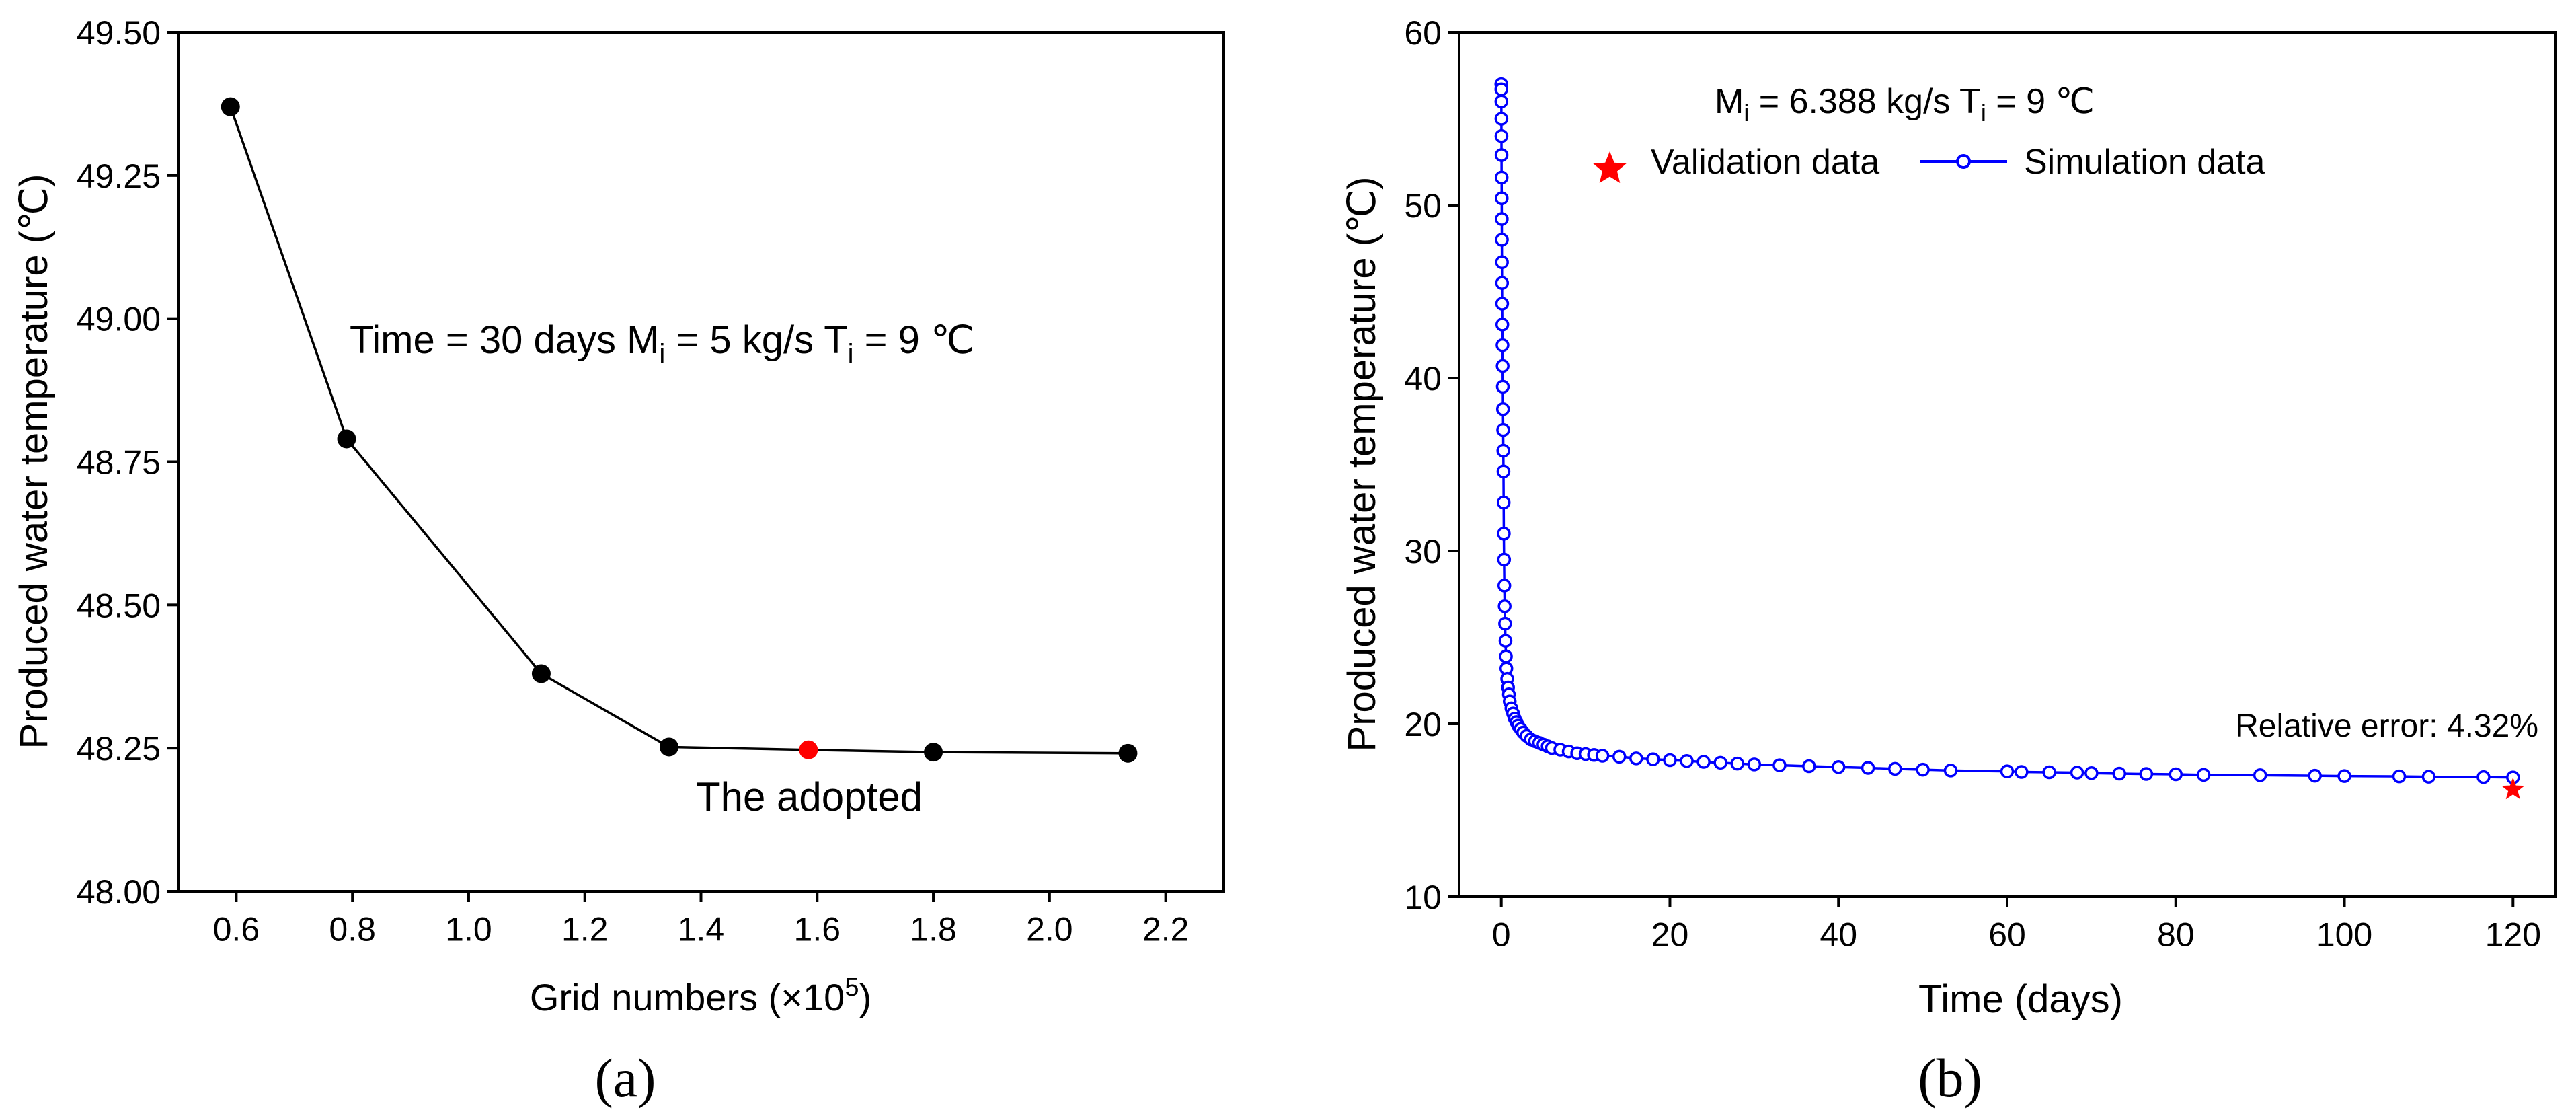 The image size is (2576, 1116). I want to click on panel-label-b: (b), so click(1950, 1078).